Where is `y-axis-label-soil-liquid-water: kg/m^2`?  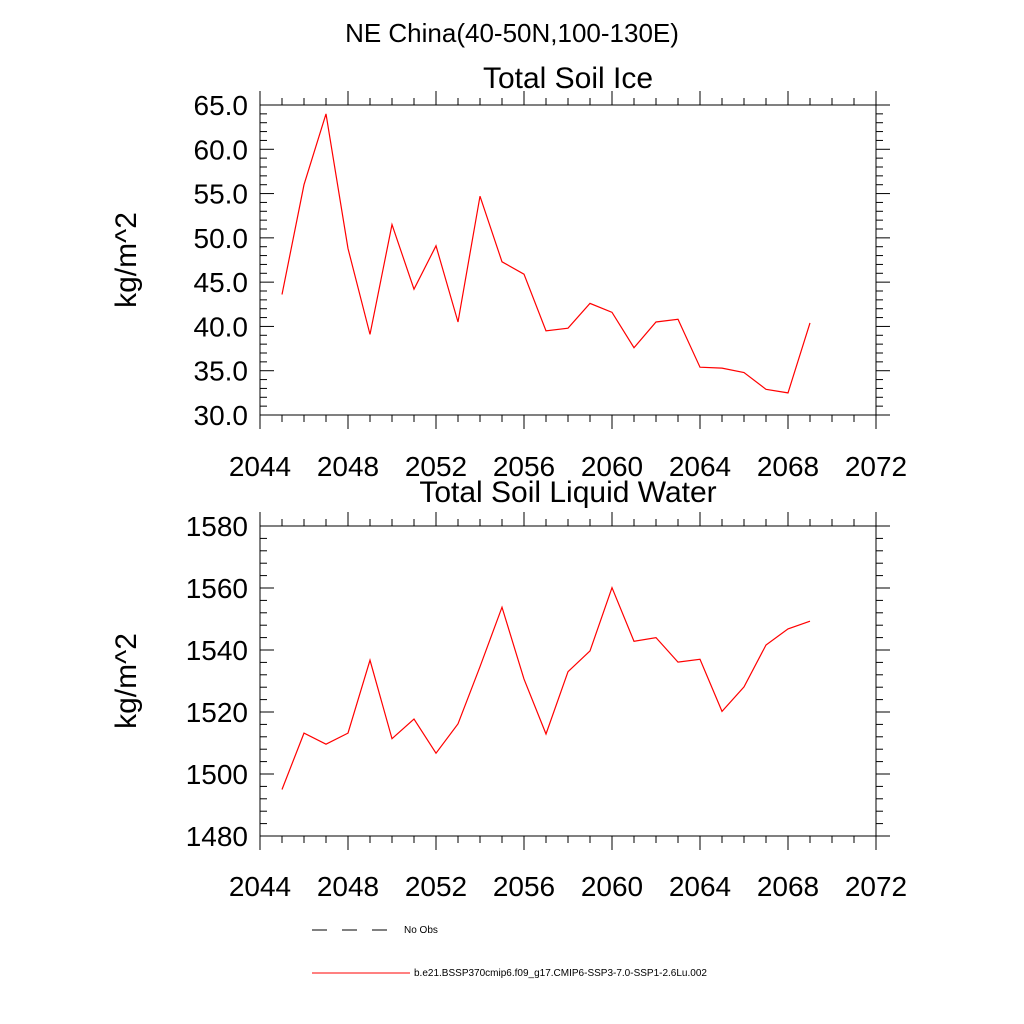 y-axis-label-soil-liquid-water: kg/m^2 is located at coordinates (126, 681).